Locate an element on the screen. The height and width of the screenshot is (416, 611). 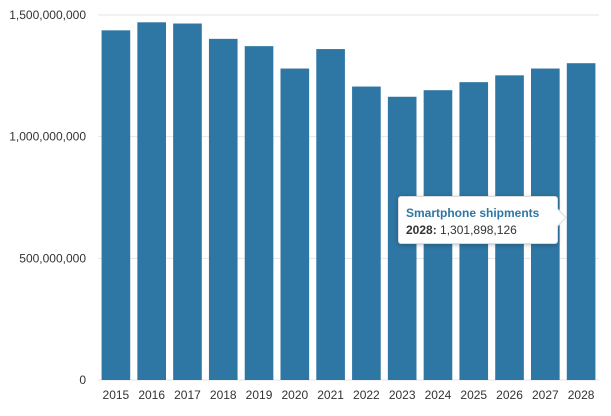
y-tick-label: 1,000,000,000 is located at coordinates (47, 137).